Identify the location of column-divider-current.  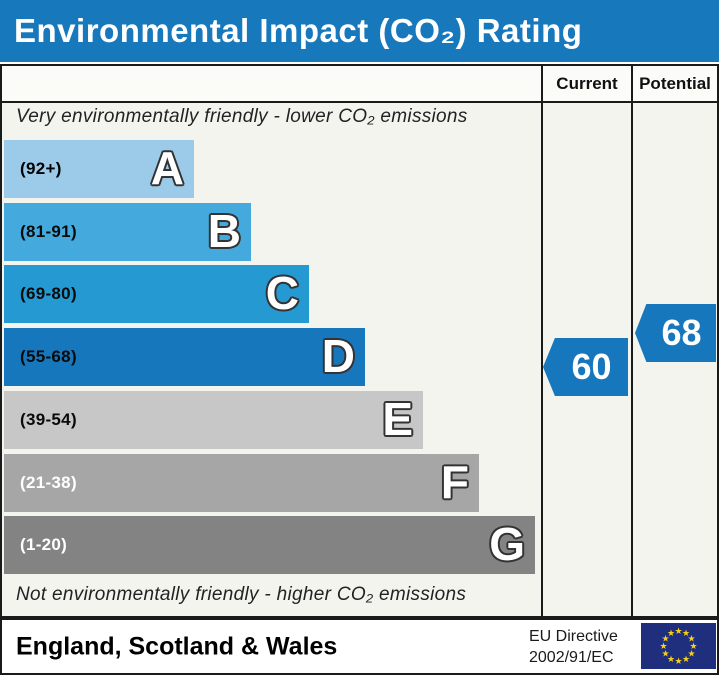
(542, 341).